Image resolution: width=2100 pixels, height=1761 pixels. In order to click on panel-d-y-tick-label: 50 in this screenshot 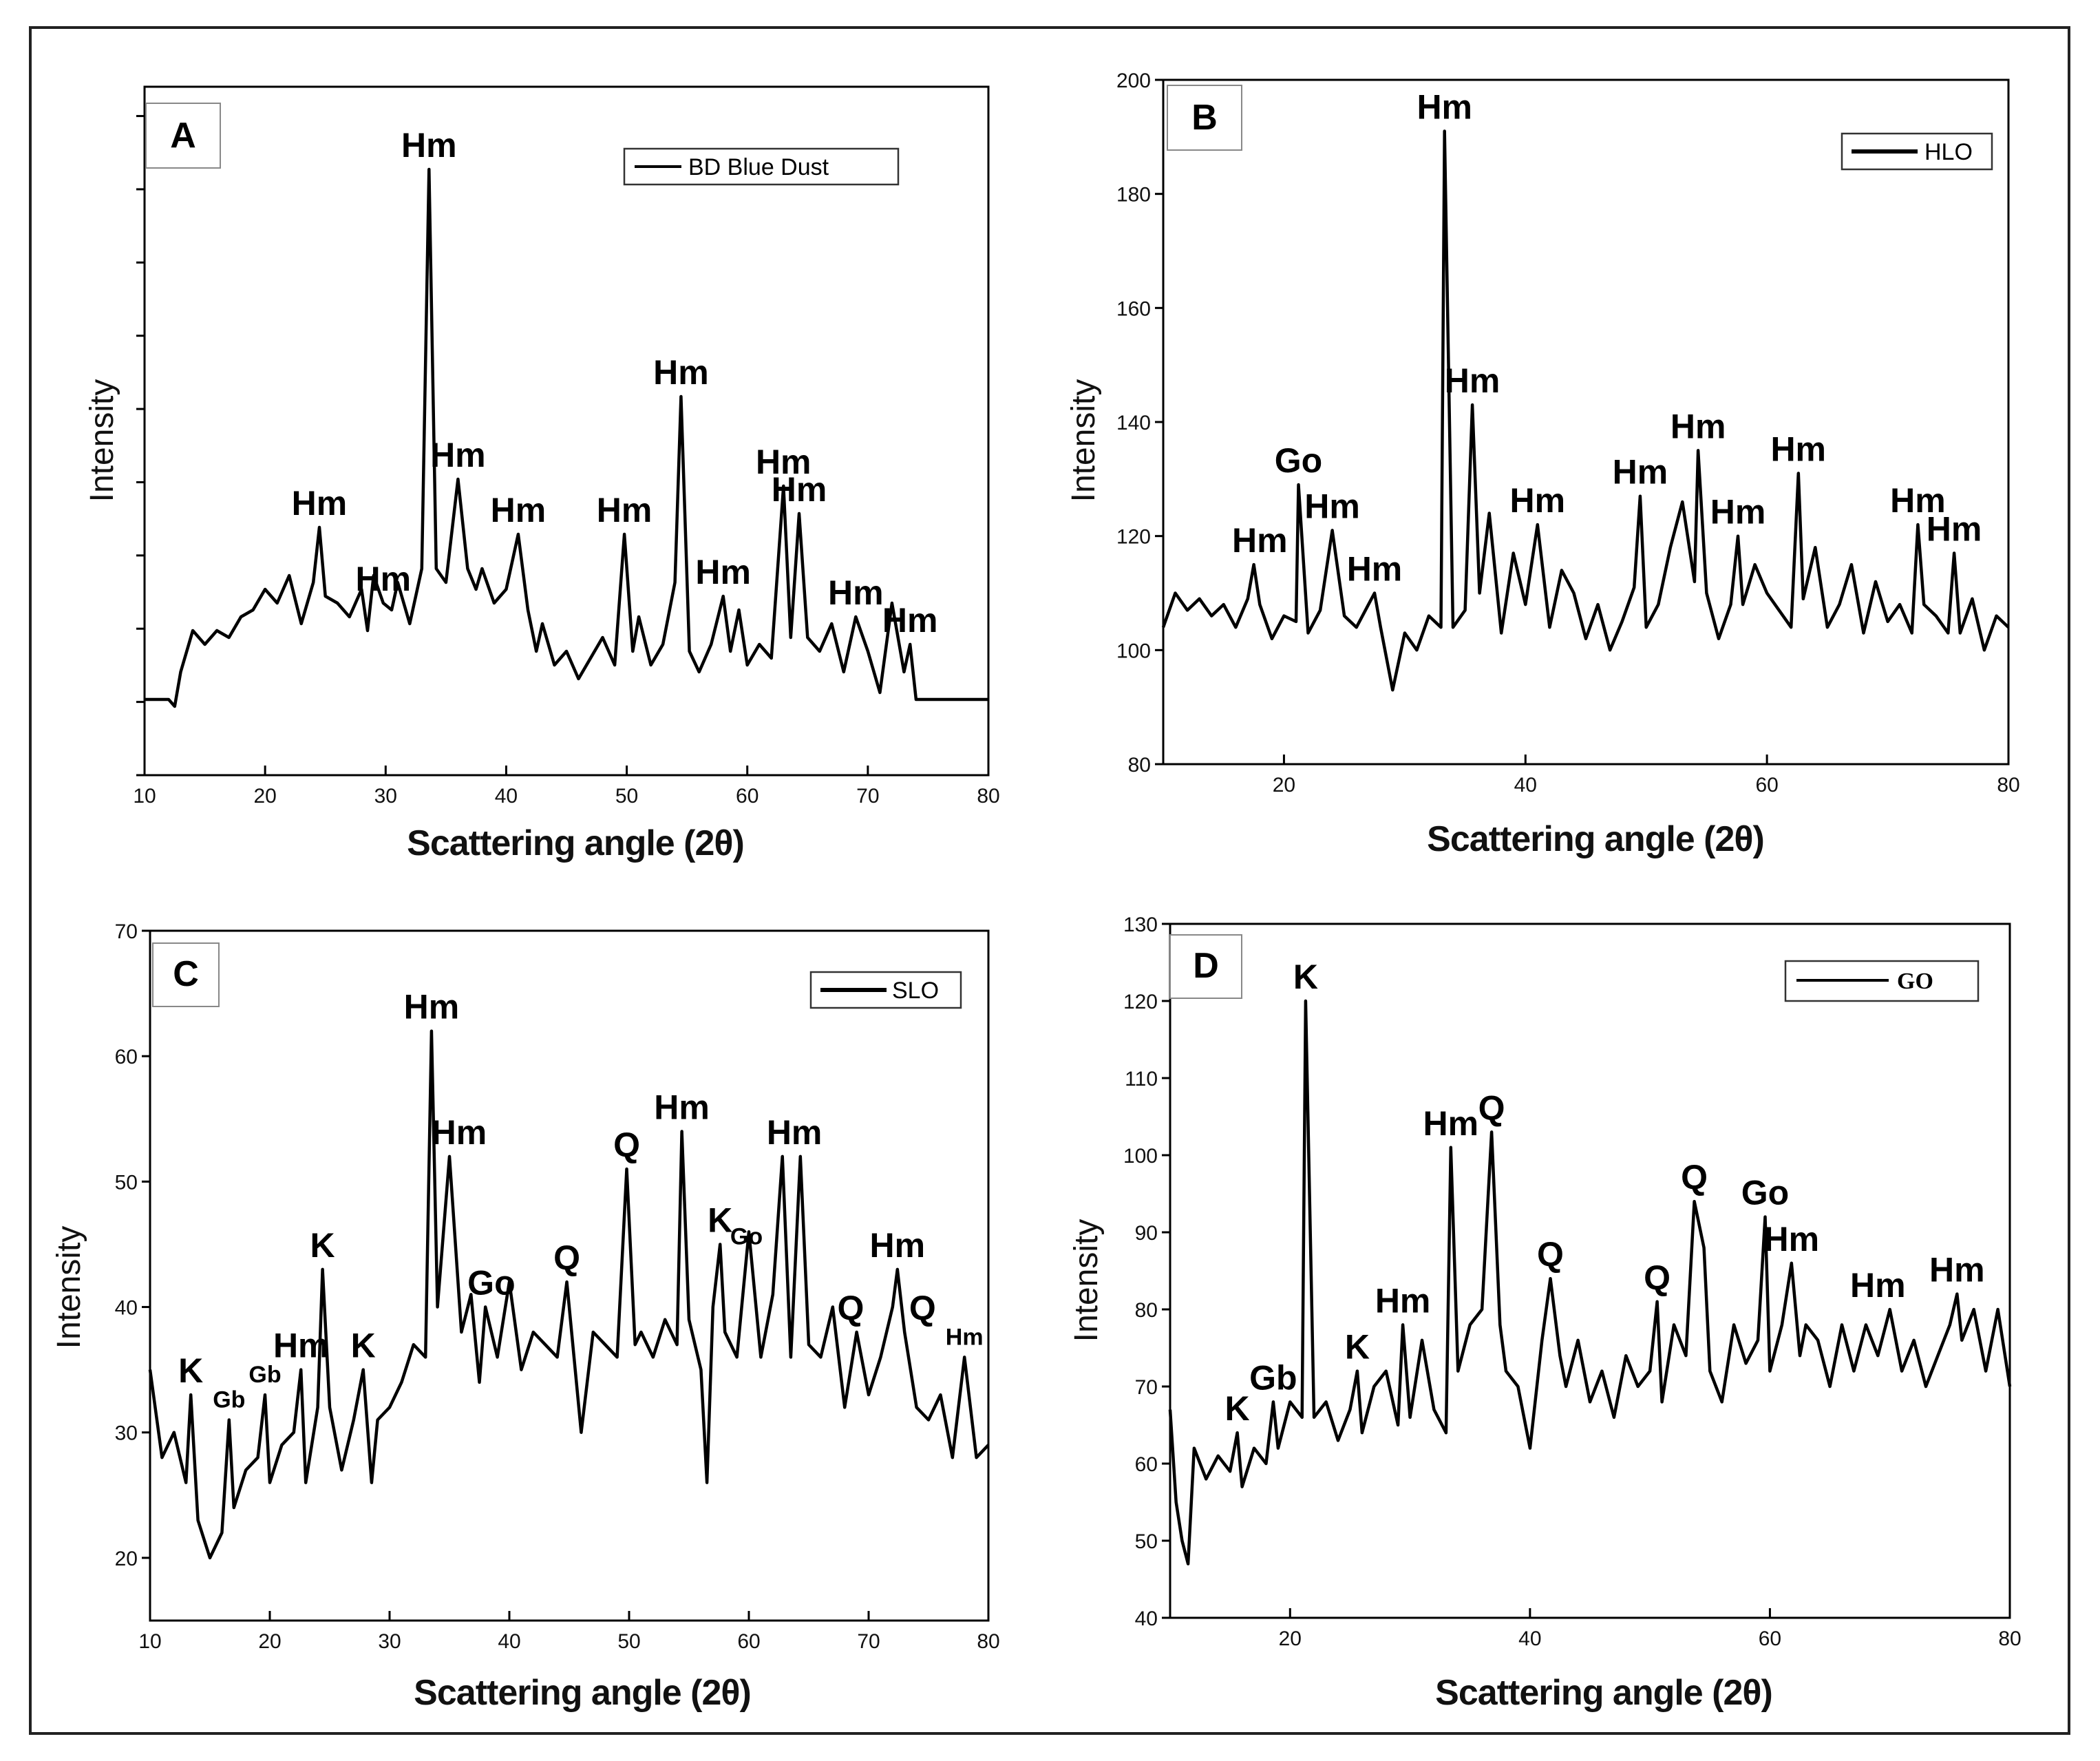, I will do `click(1146, 1541)`.